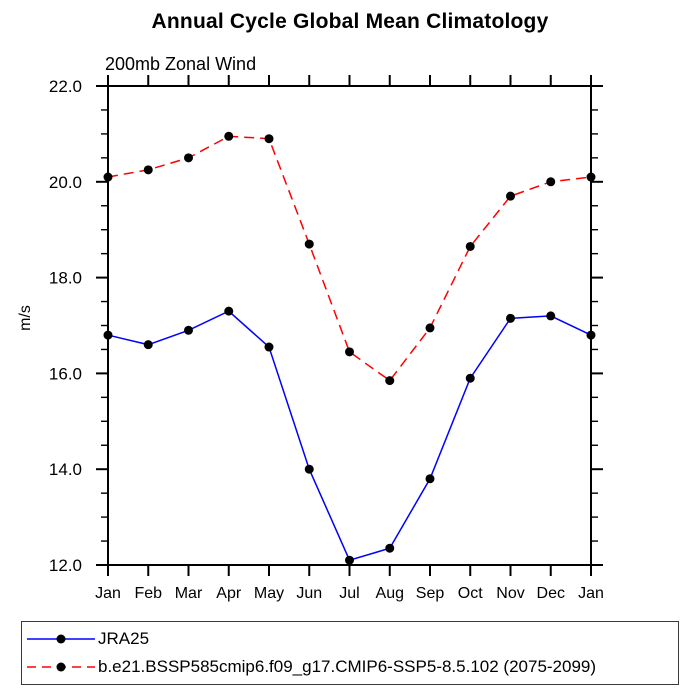  What do you see at coordinates (349, 593) in the screenshot?
I see `x-tick-label: Jul` at bounding box center [349, 593].